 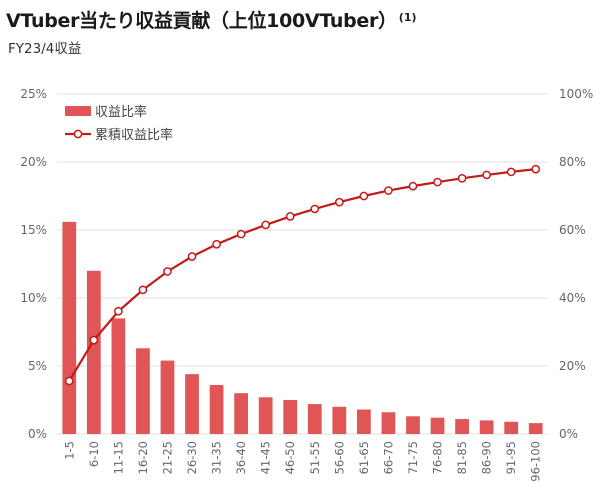 I want to click on legend-marker-line, so click(x=78, y=134).